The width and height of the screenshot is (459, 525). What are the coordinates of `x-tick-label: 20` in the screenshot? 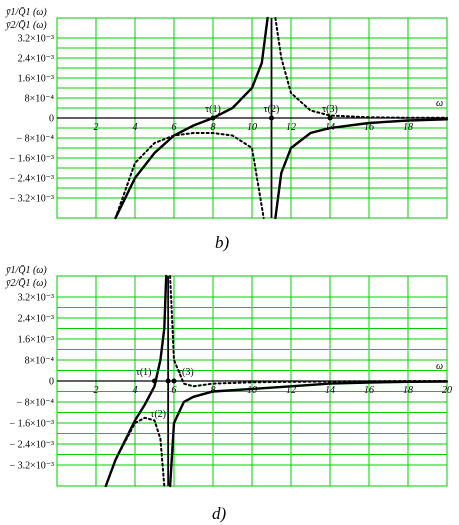 It's located at (447, 390).